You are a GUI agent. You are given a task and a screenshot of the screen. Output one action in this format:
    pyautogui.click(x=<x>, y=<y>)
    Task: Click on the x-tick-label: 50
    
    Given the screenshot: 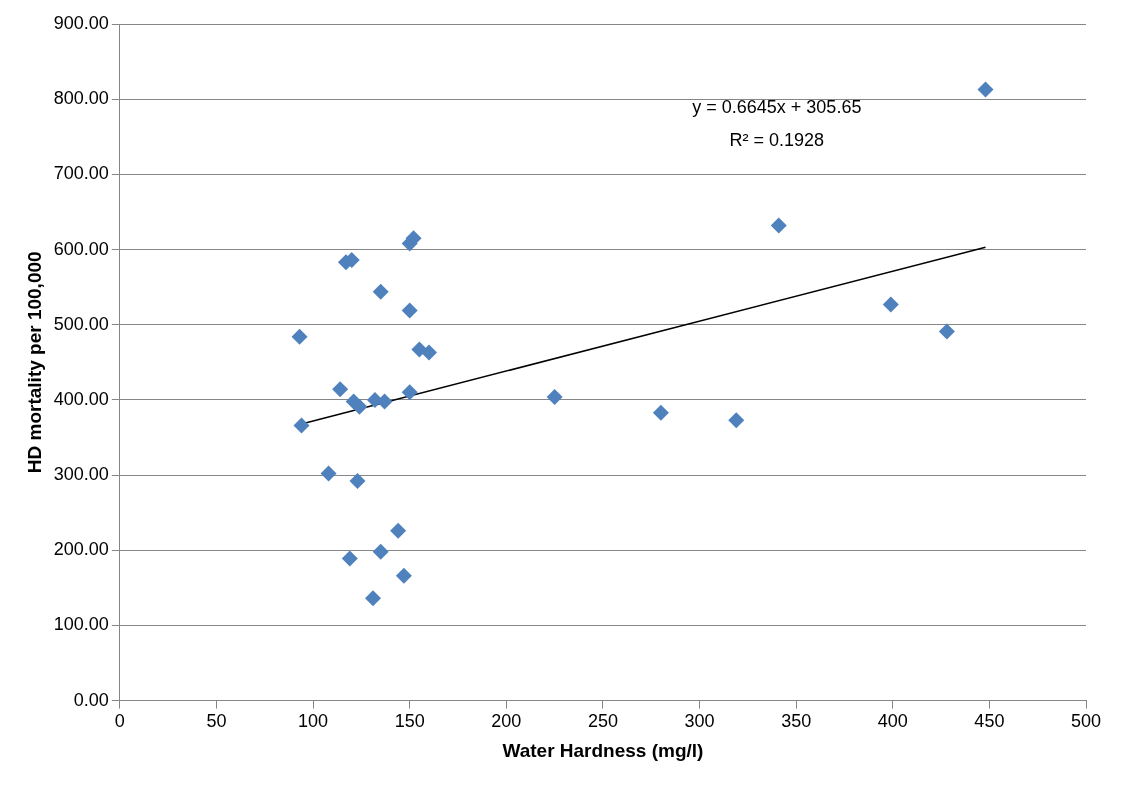 What is the action you would take?
    pyautogui.click(x=216, y=721)
    